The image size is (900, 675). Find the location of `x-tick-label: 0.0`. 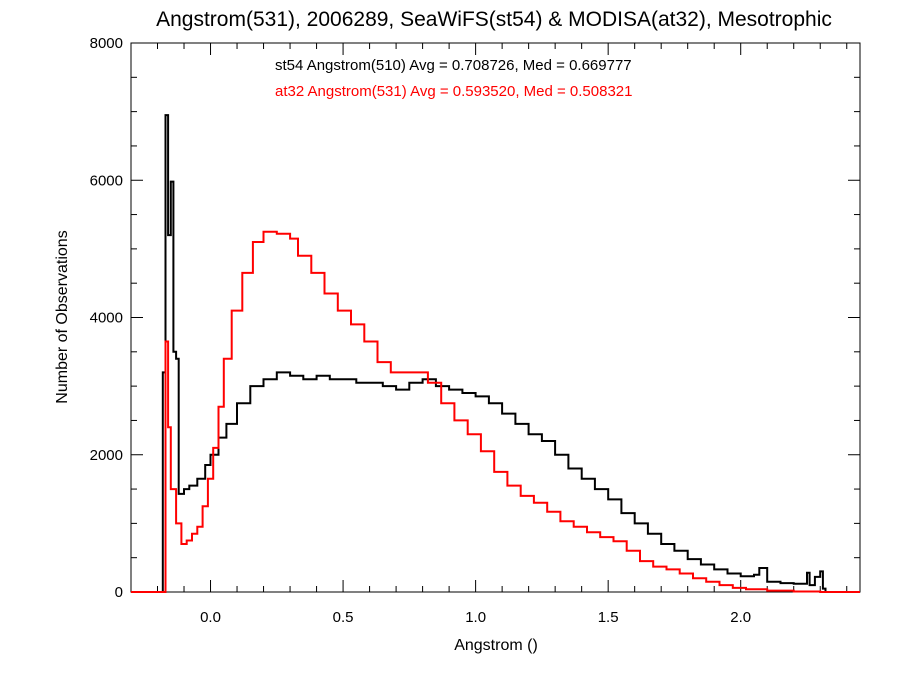

x-tick-label: 0.0 is located at coordinates (210, 617).